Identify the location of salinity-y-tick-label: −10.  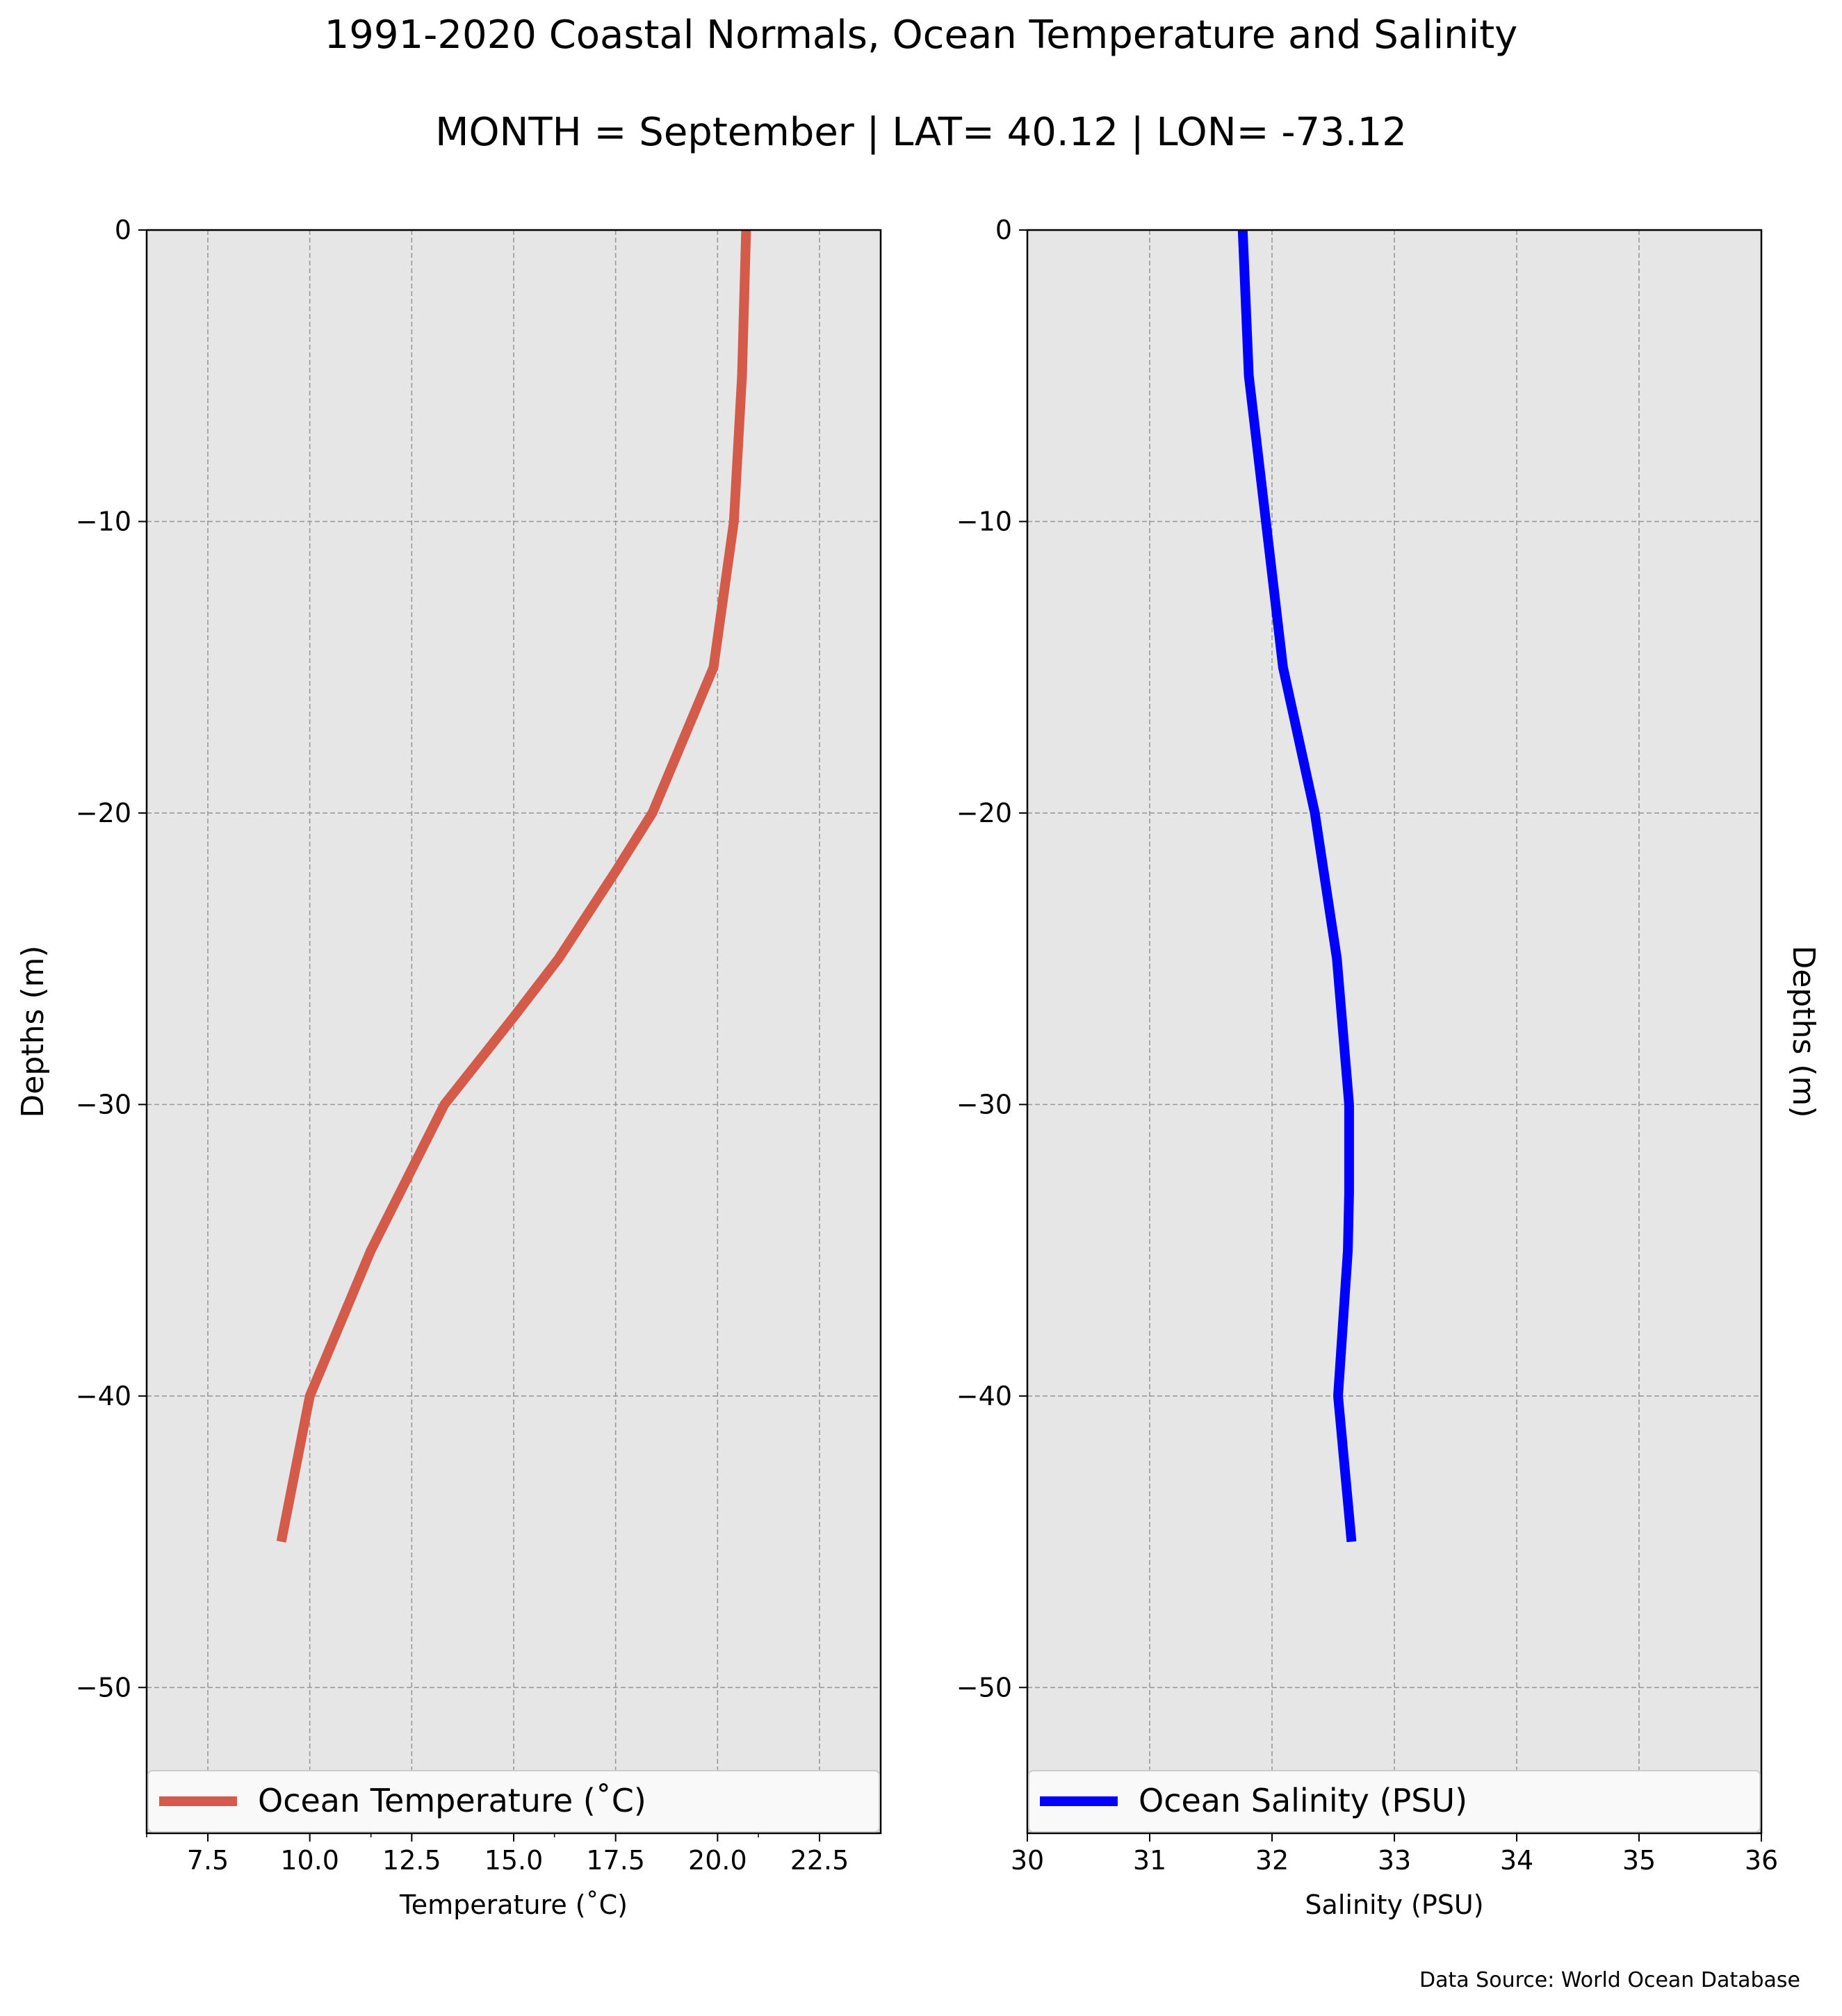
(984, 521).